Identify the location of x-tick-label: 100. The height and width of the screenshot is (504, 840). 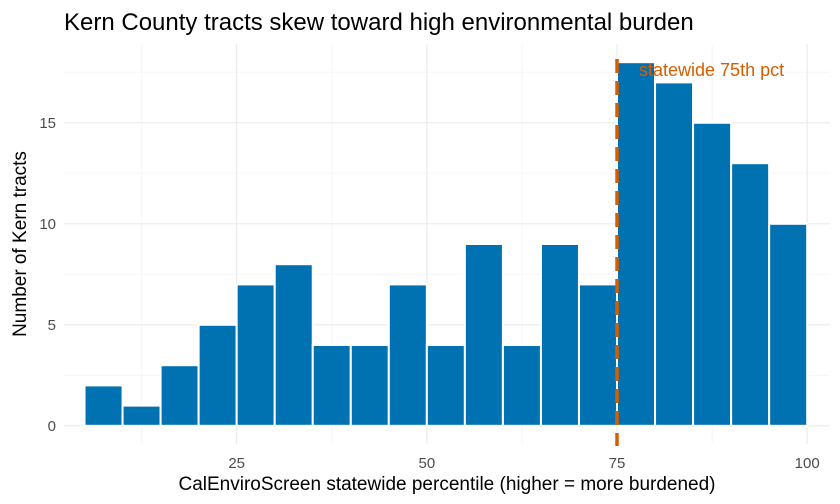
(807, 463).